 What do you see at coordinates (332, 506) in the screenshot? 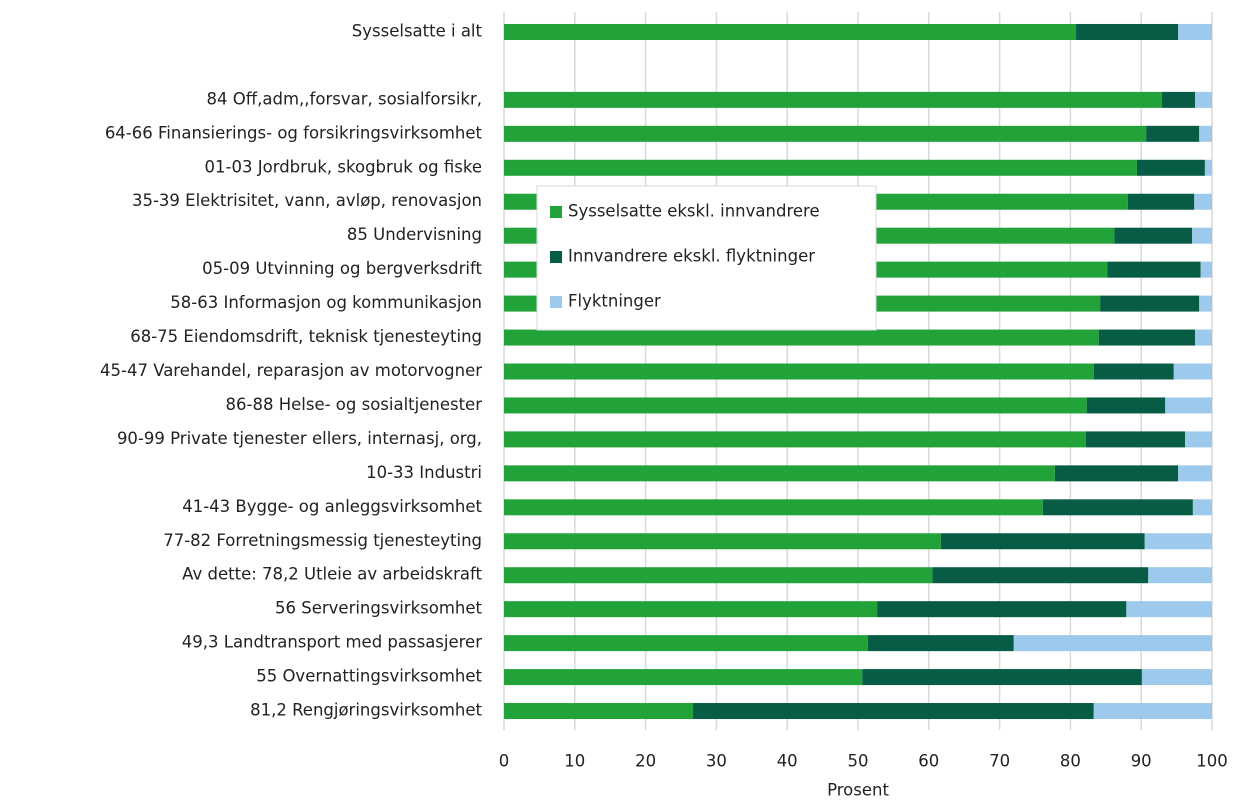
I see `y-tick-label: 41-43 Bygge- og anleggsvirksomhet` at bounding box center [332, 506].